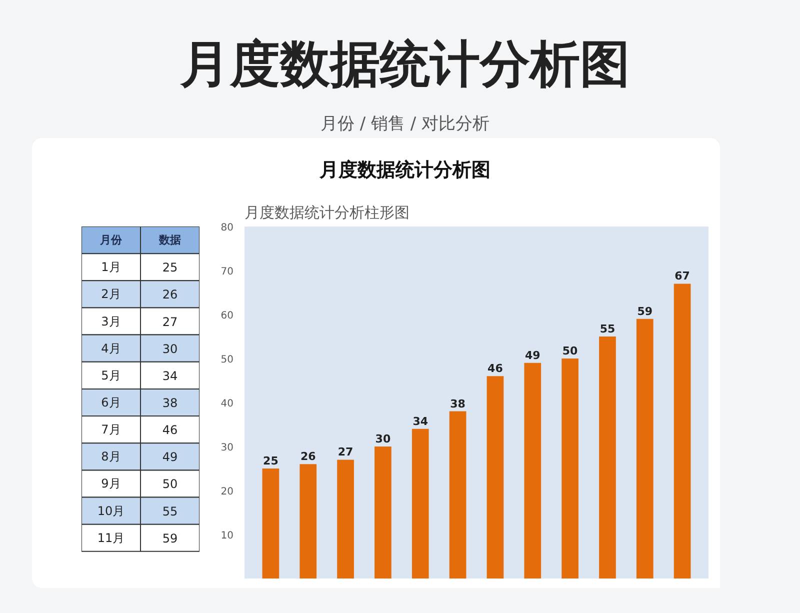 The width and height of the screenshot is (800, 613). What do you see at coordinates (227, 272) in the screenshot?
I see `y-tick-label: 70` at bounding box center [227, 272].